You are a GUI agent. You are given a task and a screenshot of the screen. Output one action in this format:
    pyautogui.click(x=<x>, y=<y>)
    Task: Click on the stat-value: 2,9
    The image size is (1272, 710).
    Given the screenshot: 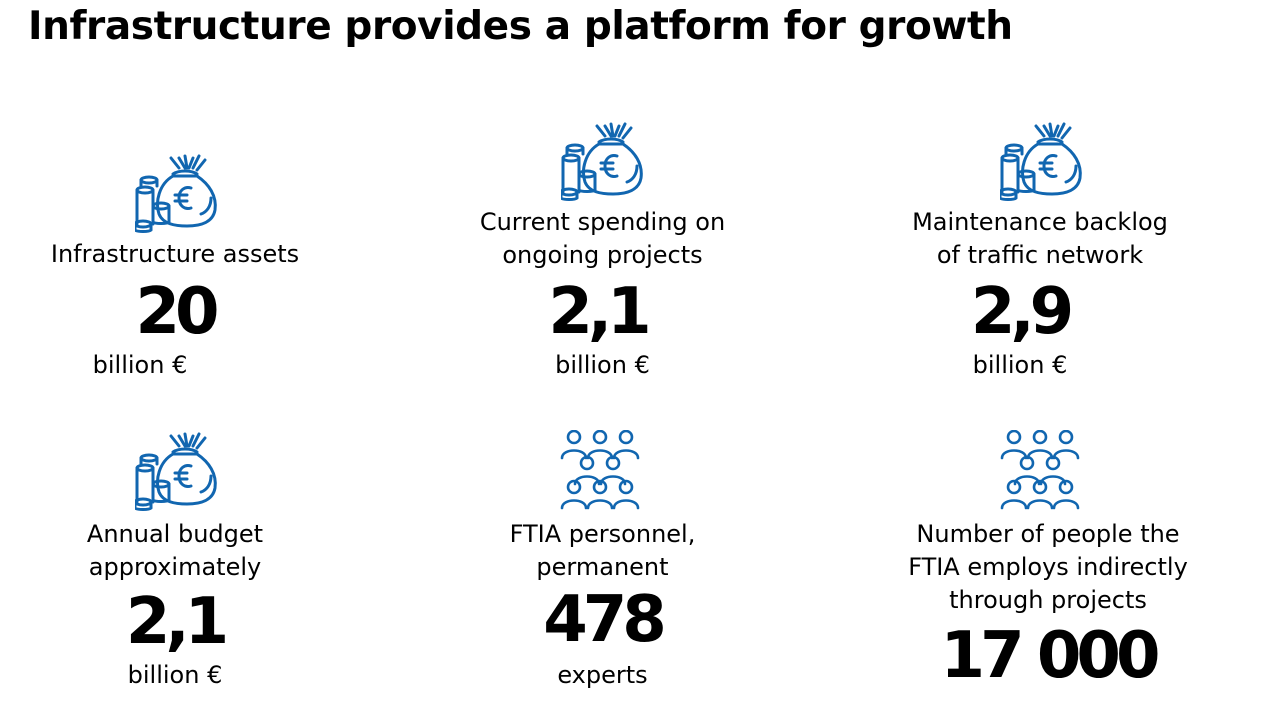 What is the action you would take?
    pyautogui.click(x=1022, y=312)
    